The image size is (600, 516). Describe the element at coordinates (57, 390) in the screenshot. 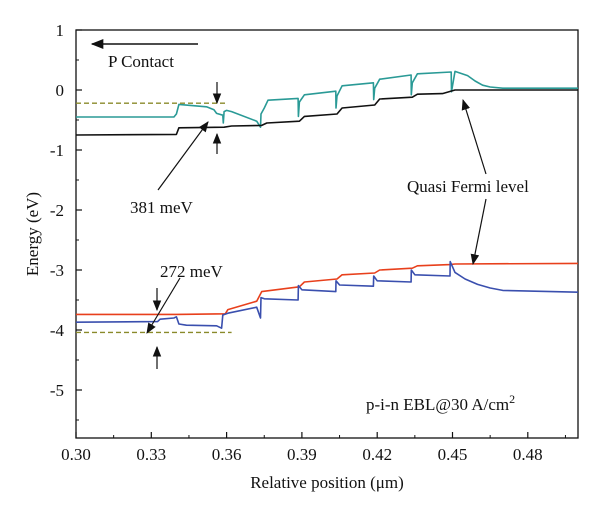

I see `y-tick-label: -5` at that location.